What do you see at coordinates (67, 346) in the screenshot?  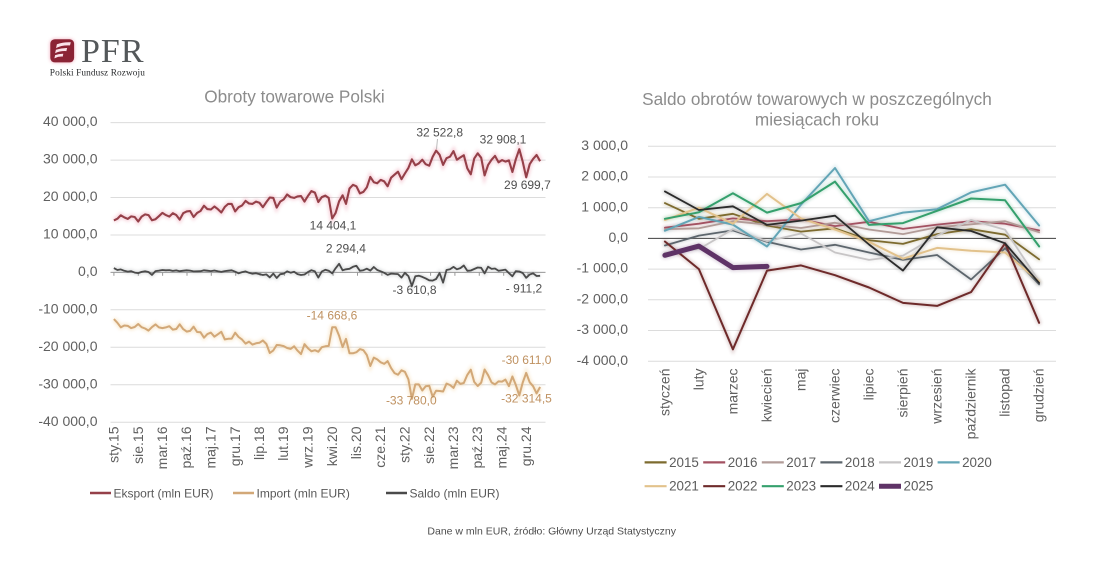 I see `svg-text: -20 000,0` at bounding box center [67, 346].